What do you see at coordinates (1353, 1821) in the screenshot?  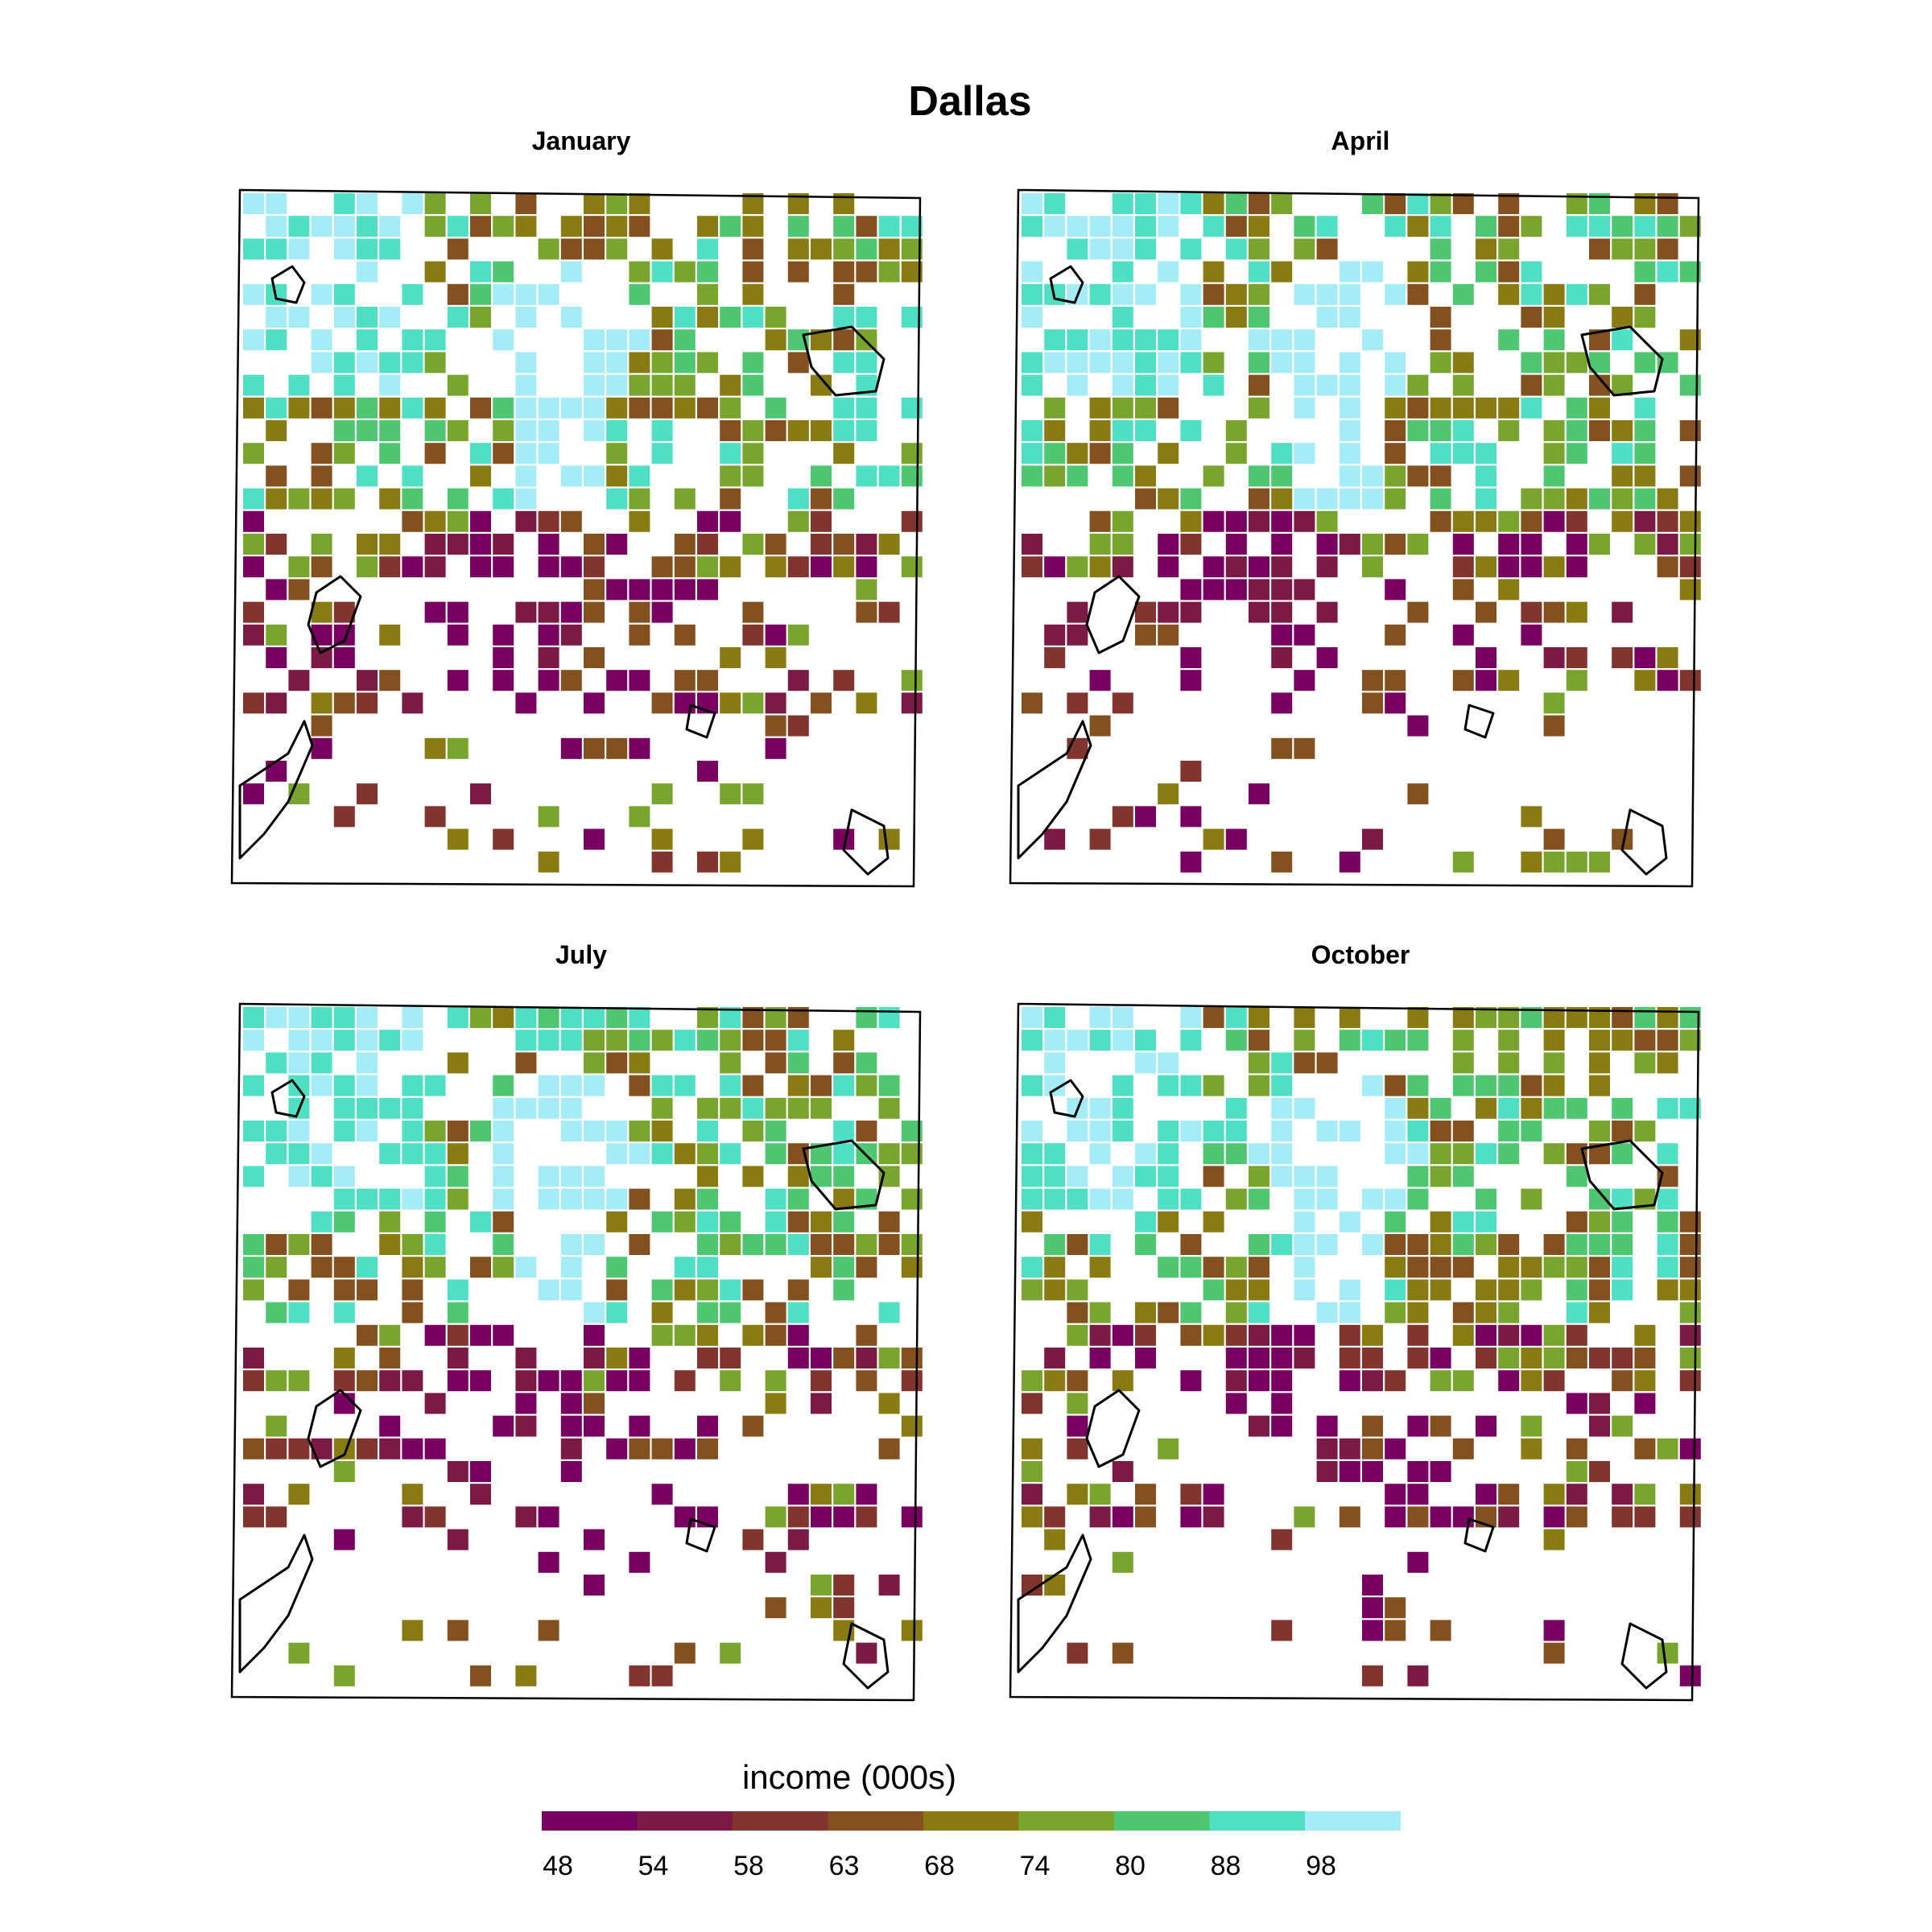 I see `colorbar-swatch` at bounding box center [1353, 1821].